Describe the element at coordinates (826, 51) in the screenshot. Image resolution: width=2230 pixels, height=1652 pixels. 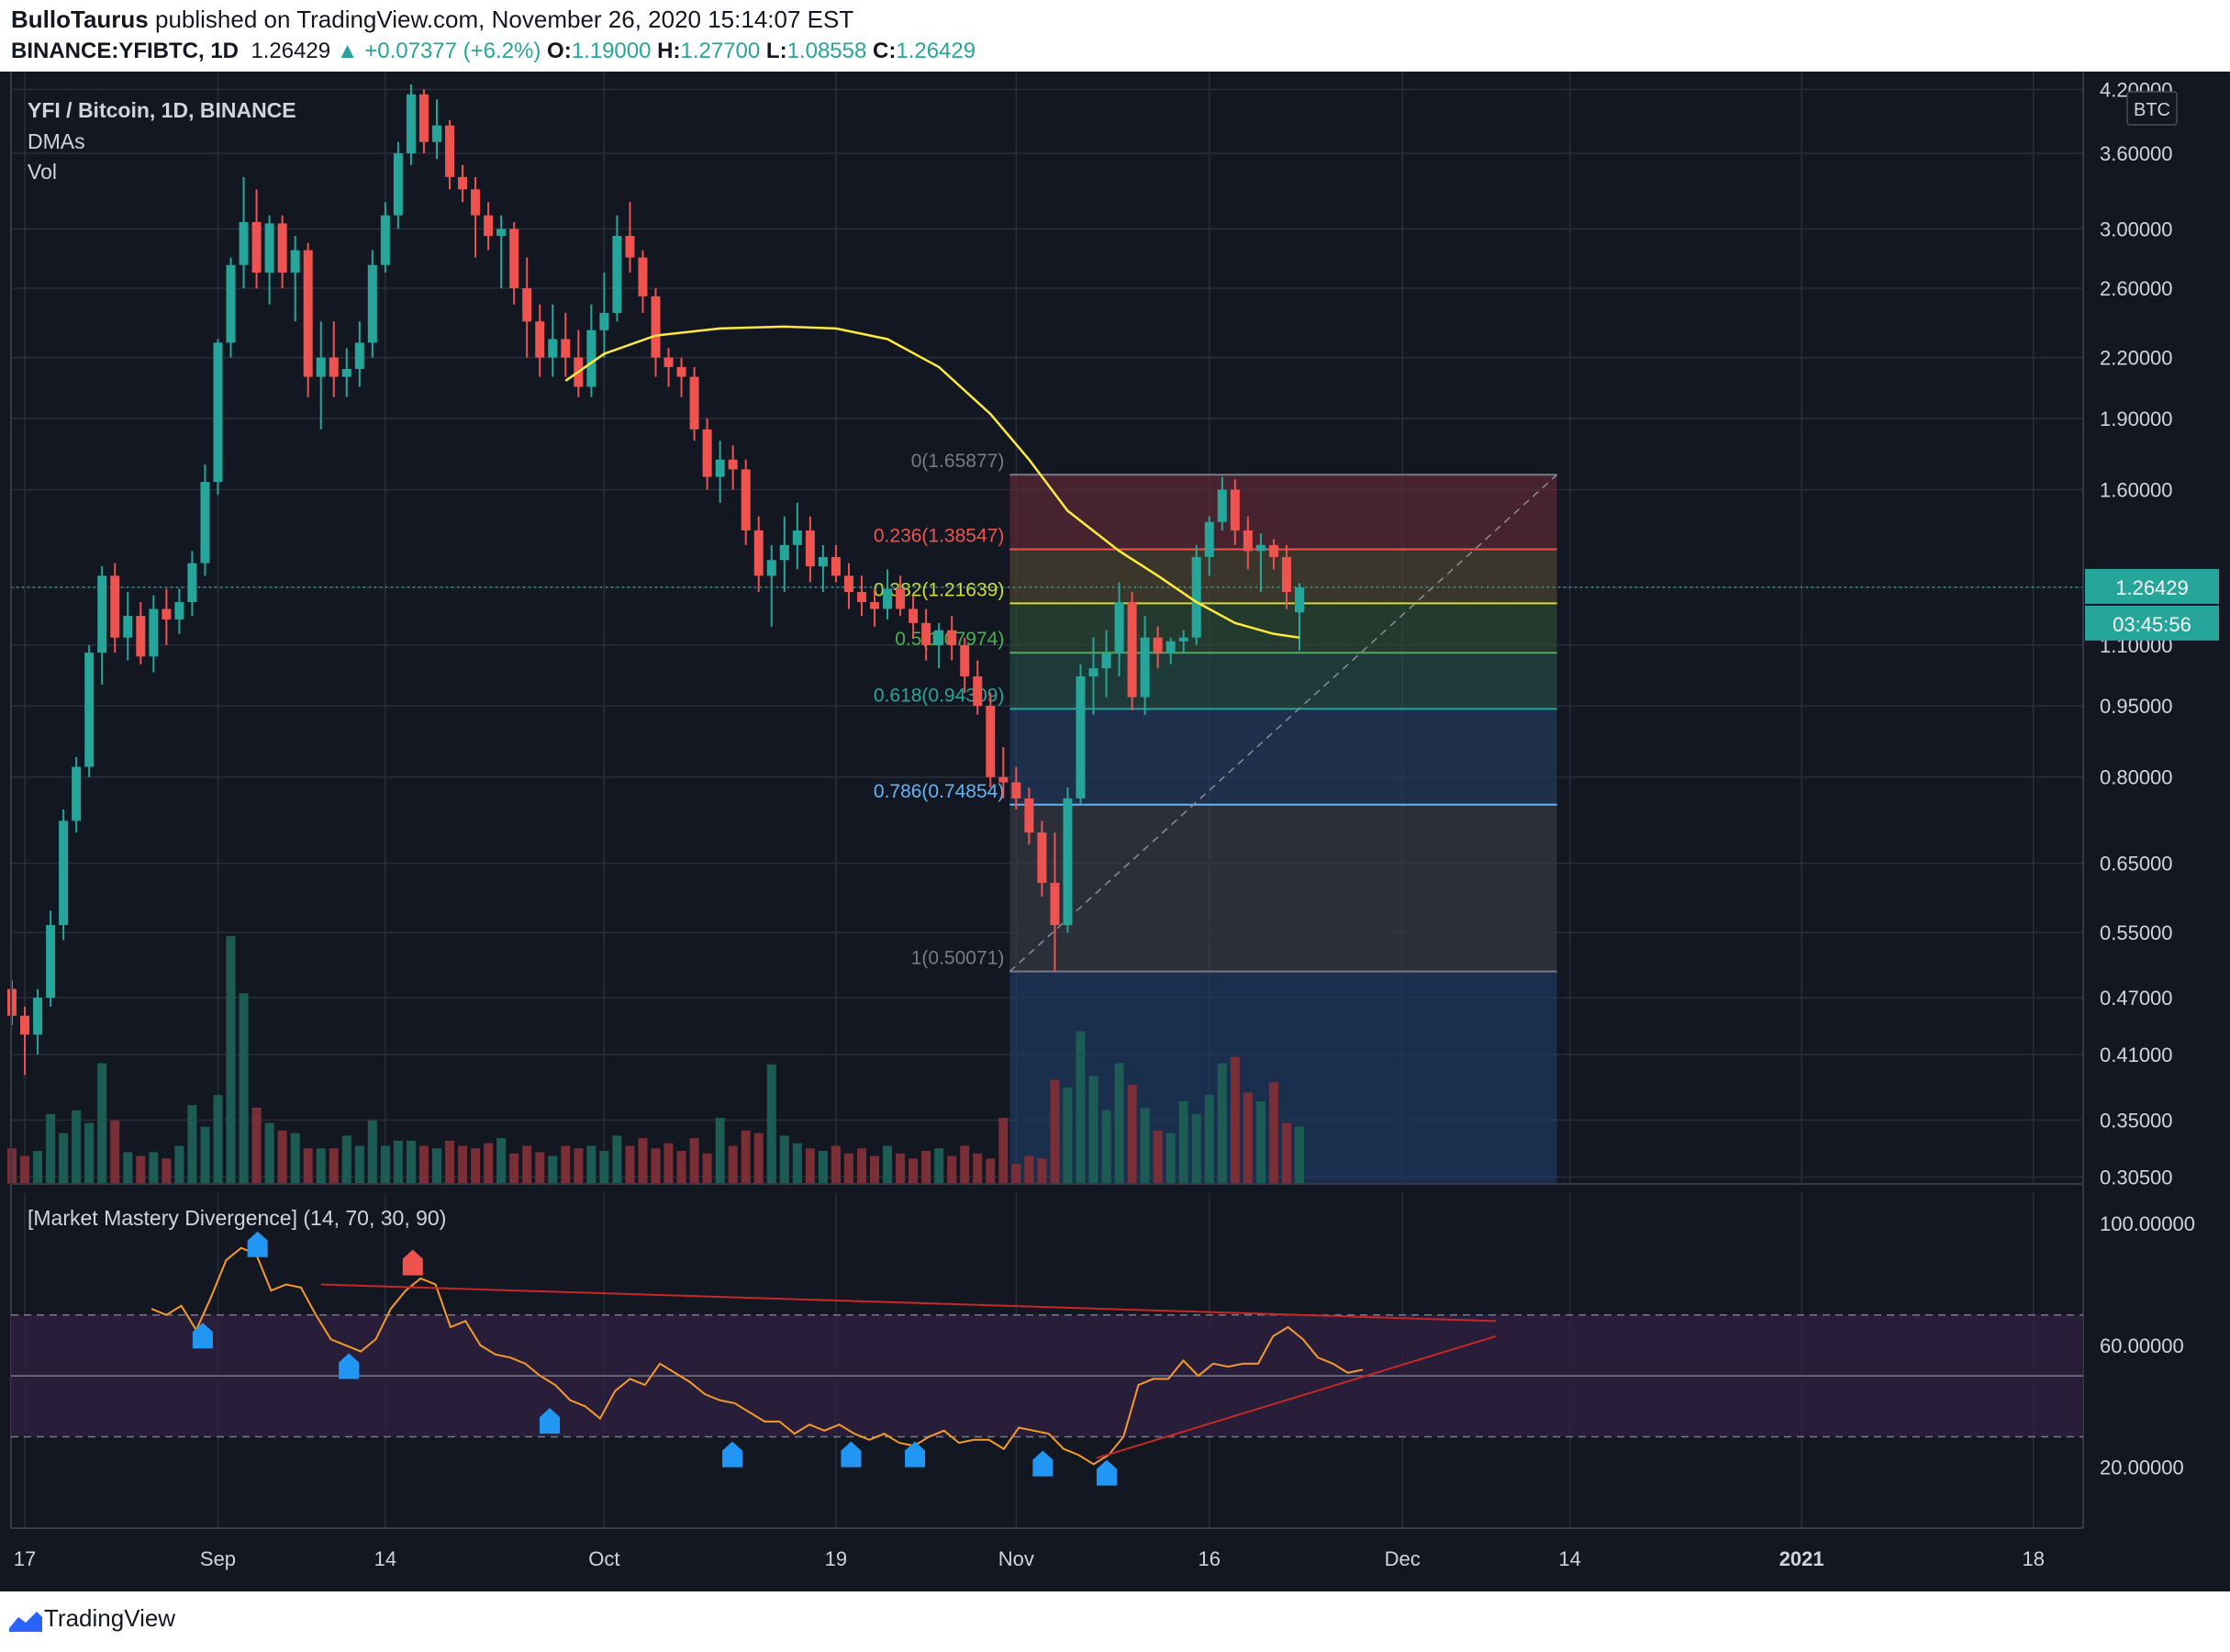
I see `low-value: 1.08558` at that location.